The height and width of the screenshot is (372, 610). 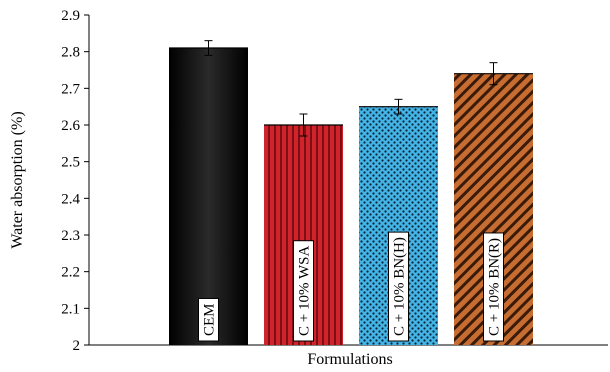 I want to click on y-tick-label: 2.1, so click(x=70, y=309).